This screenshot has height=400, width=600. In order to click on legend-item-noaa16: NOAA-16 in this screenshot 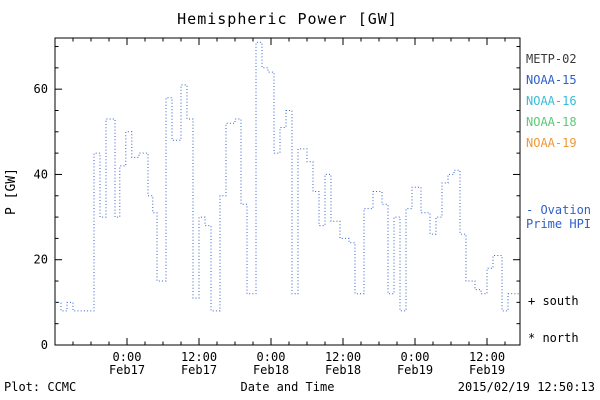, I will do `click(551, 101)`.